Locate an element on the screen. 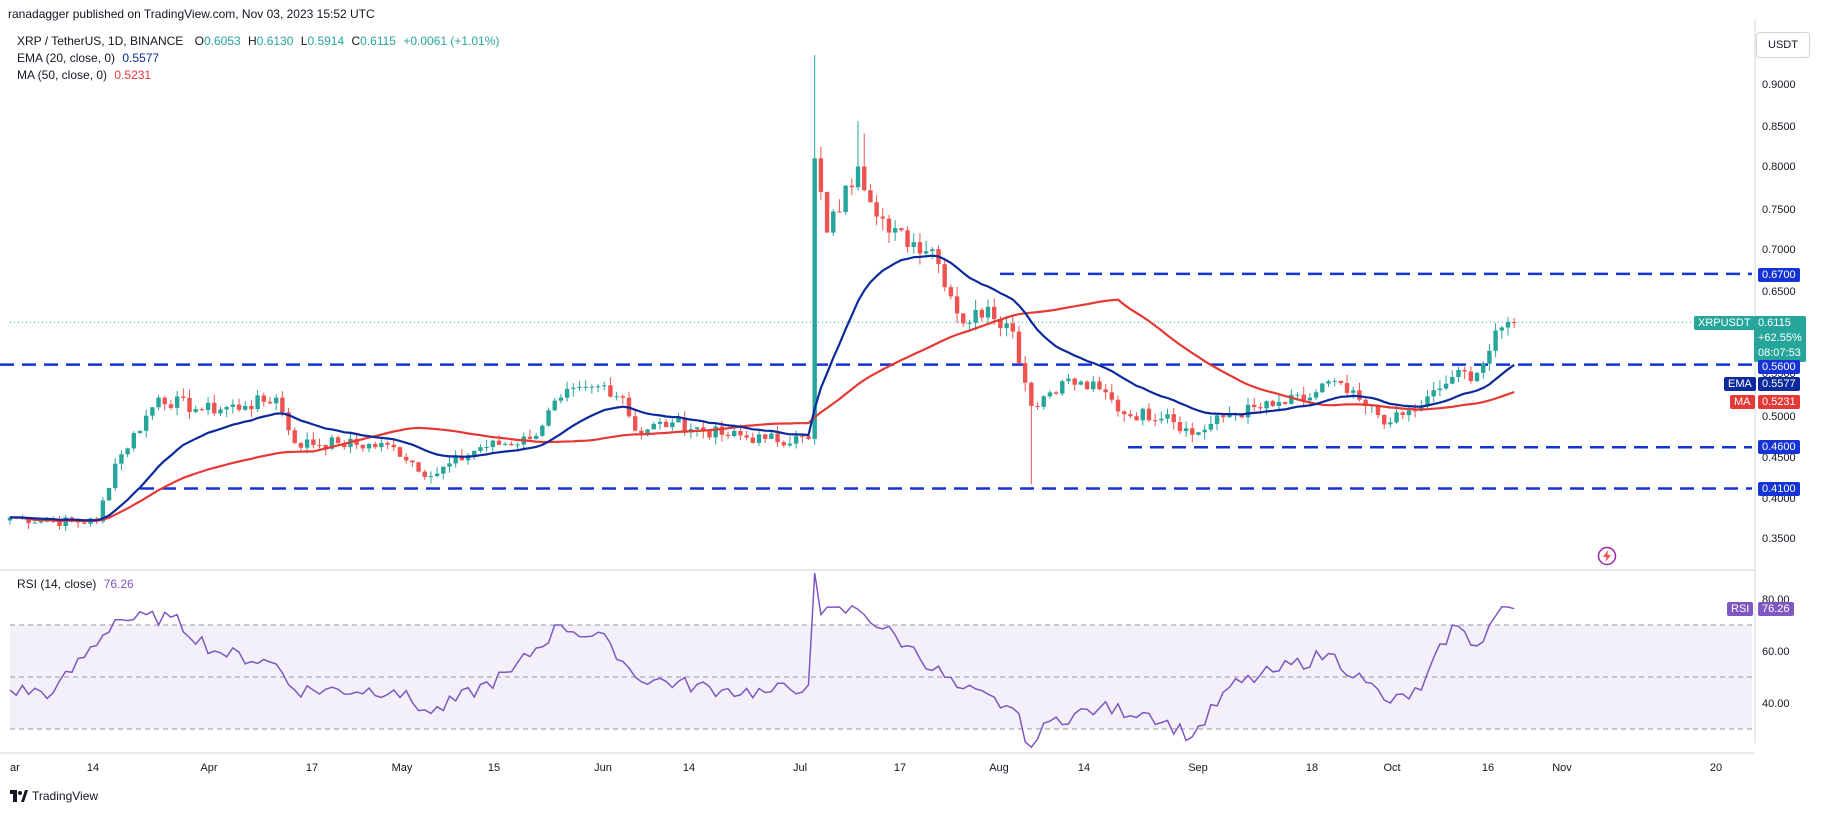 The image size is (1827, 815). time-tick-label: Nov is located at coordinates (1562, 768).